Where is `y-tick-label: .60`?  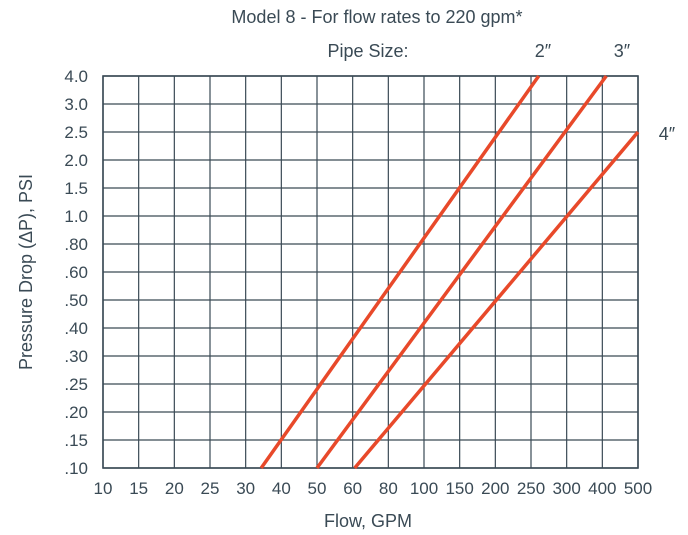 y-tick-label: .60 is located at coordinates (76, 272).